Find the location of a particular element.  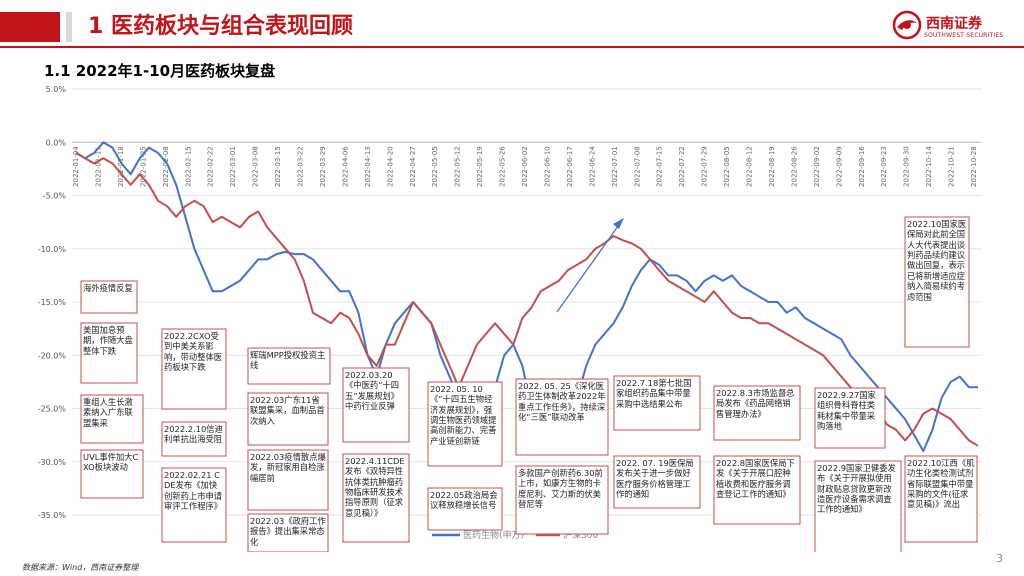

x-tick-label: 2022-10-21 is located at coordinates (952, 166).